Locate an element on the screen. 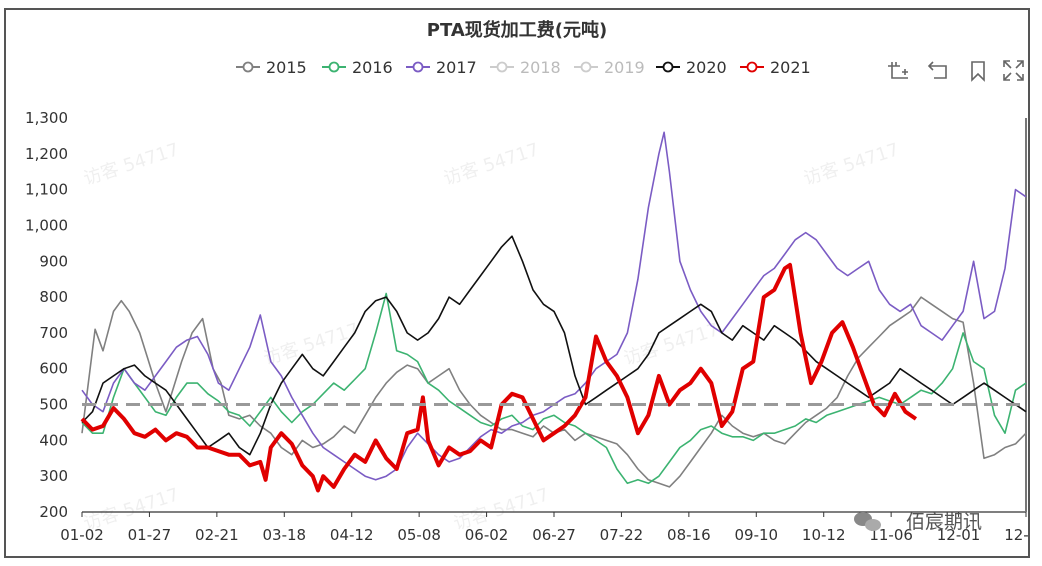 This screenshot has width=1042, height=566. x-tick-label: 02-21 is located at coordinates (217, 535).